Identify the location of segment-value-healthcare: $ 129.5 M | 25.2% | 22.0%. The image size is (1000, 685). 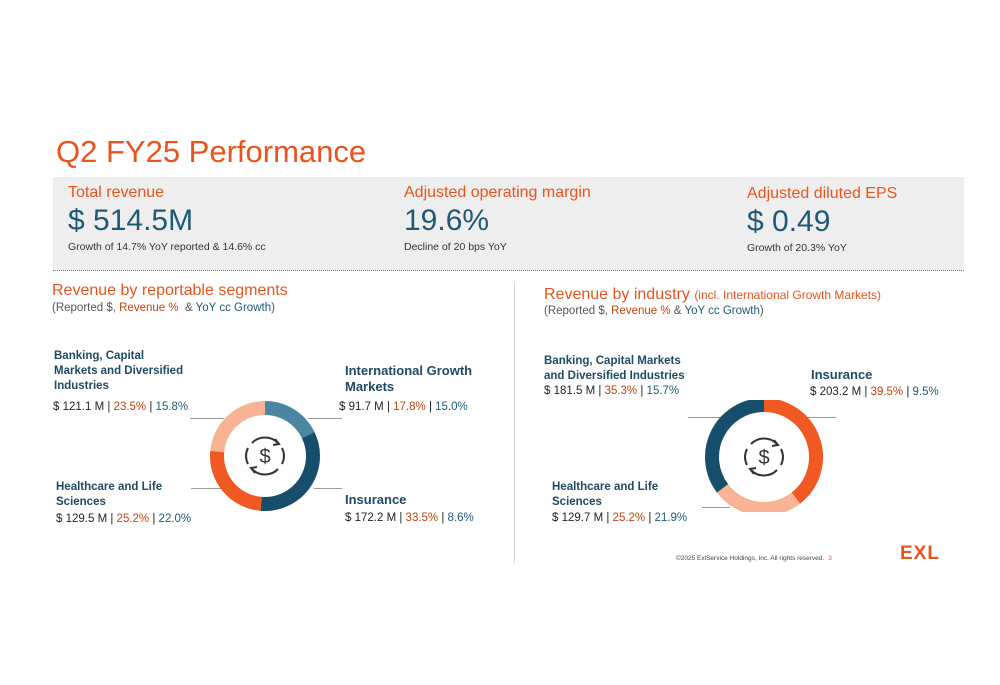
(124, 519).